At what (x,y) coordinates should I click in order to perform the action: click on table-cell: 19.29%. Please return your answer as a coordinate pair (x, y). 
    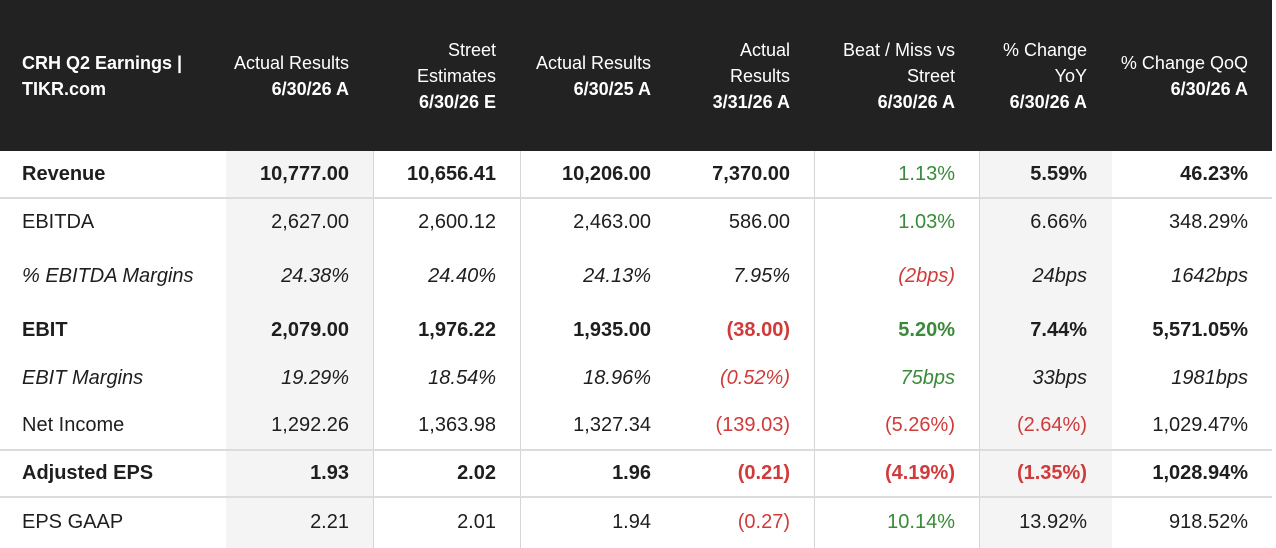
    Looking at the image, I should click on (315, 378).